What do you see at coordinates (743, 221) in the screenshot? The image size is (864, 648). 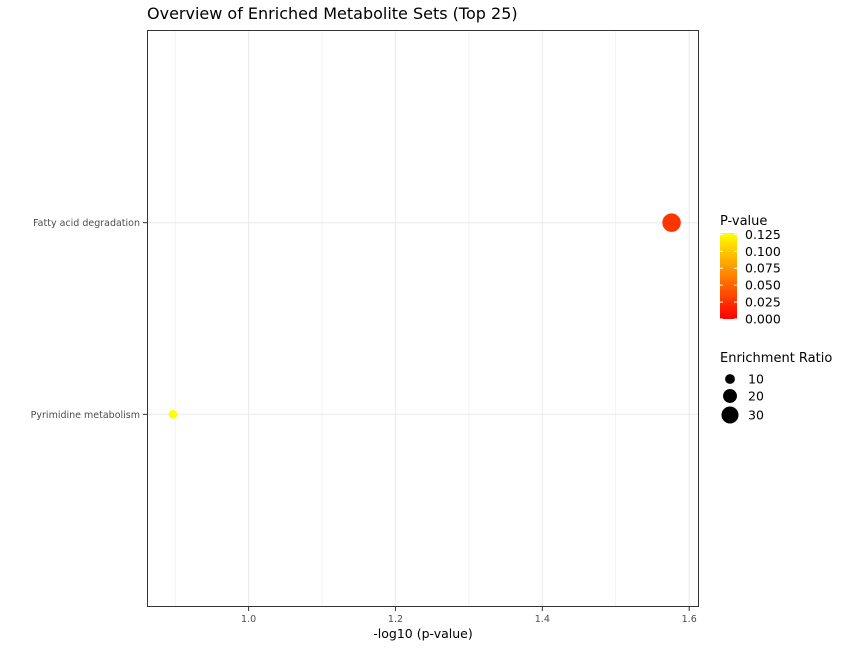 I see `color-legend-title: P-value` at bounding box center [743, 221].